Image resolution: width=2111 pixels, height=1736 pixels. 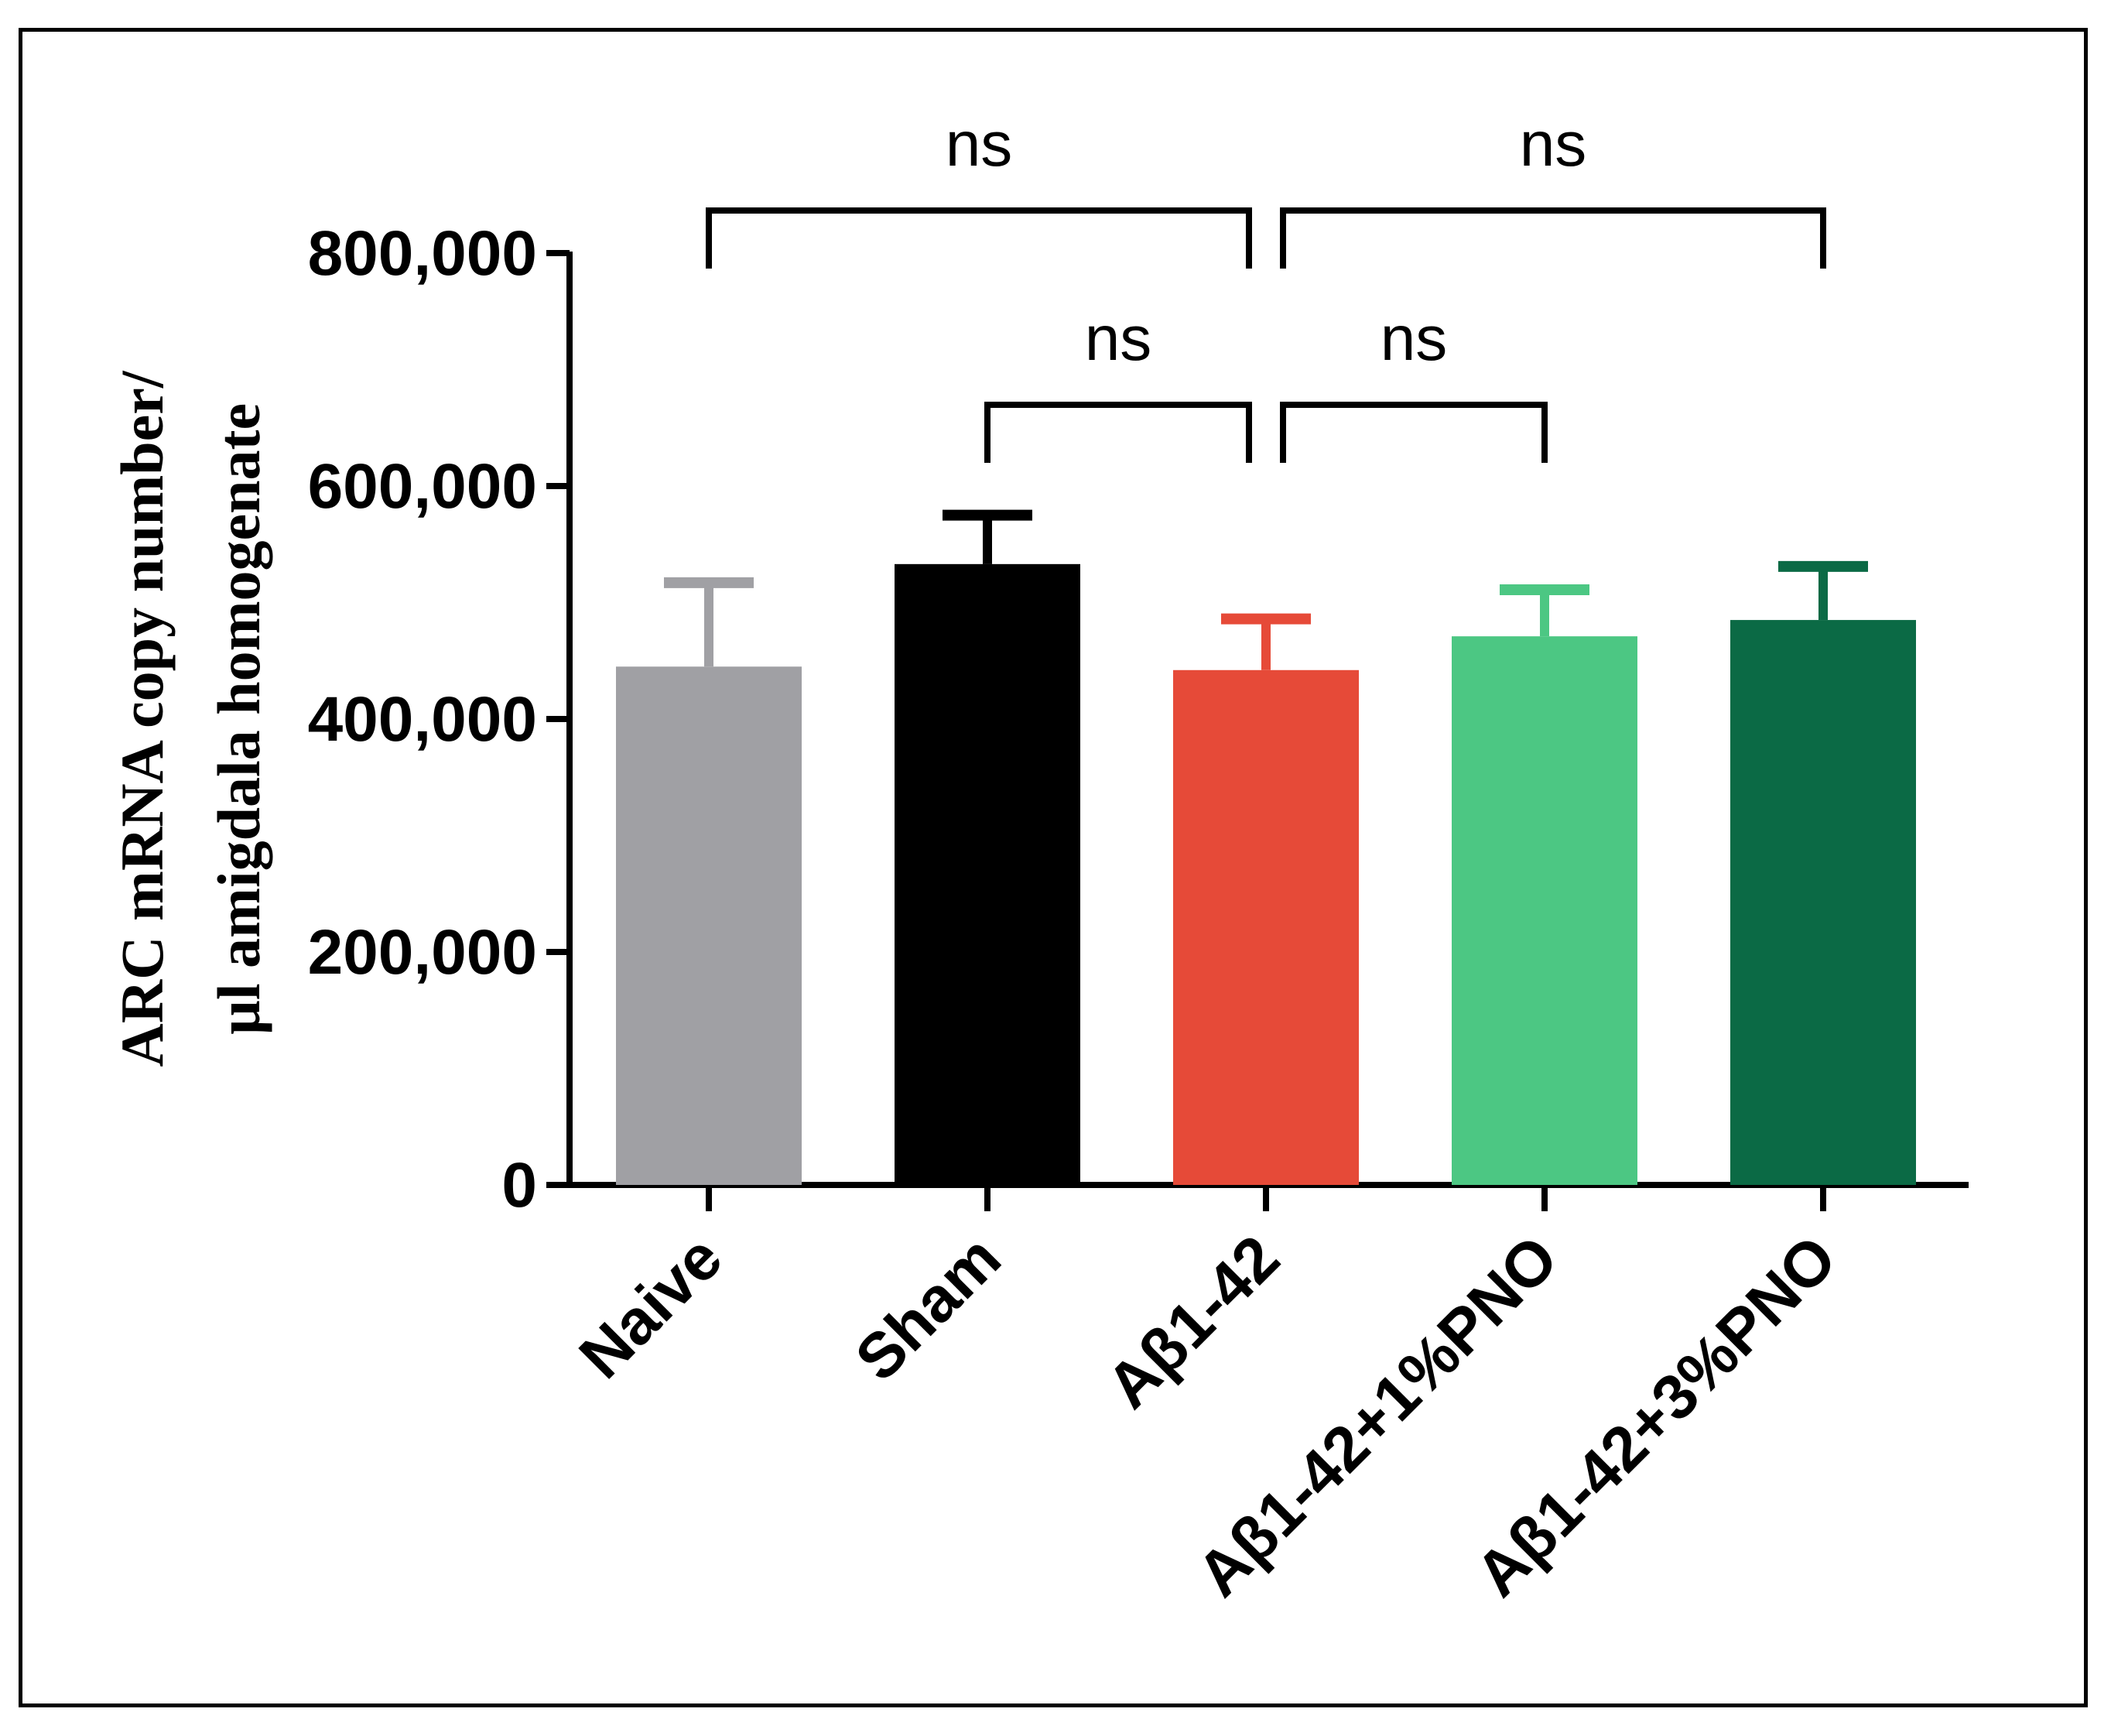 I want to click on y-tick-label: 200,000, so click(x=422, y=952).